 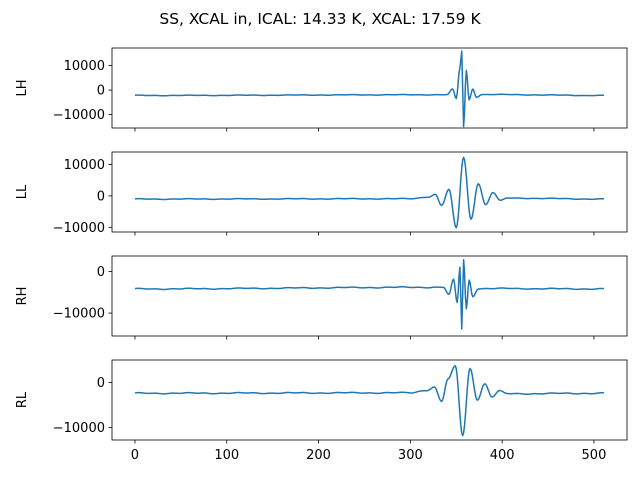 I want to click on x-tick-label: 0, so click(x=135, y=455).